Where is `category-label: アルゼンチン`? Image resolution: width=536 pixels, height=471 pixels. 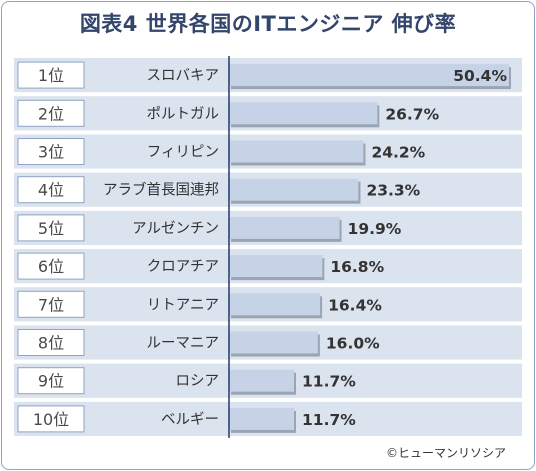 category-label: アルゼンチン is located at coordinates (175, 228).